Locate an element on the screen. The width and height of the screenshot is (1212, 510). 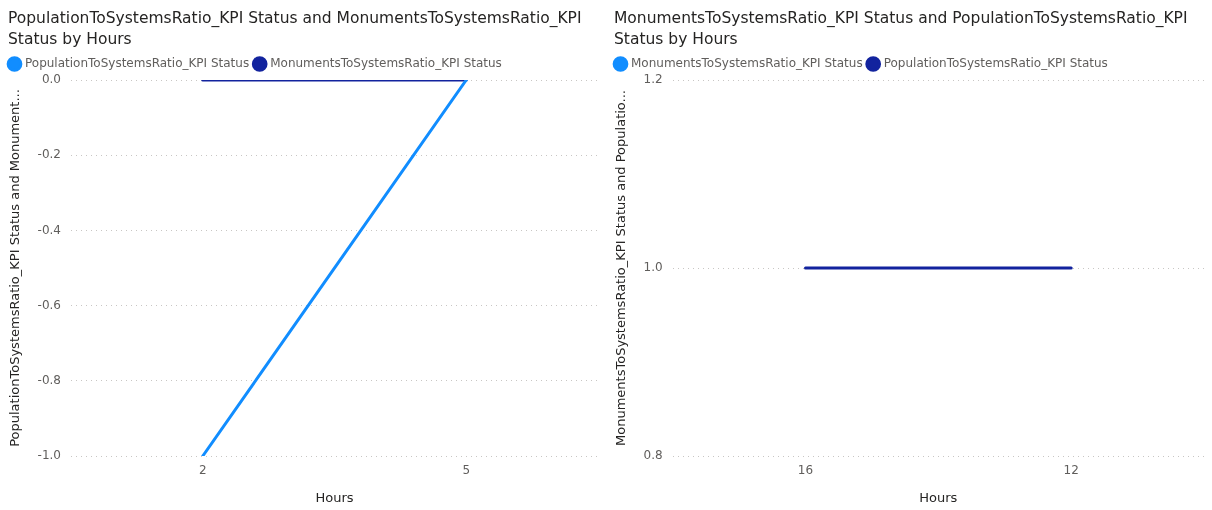
y-tick-label: 0.8 is located at coordinates (653, 455).